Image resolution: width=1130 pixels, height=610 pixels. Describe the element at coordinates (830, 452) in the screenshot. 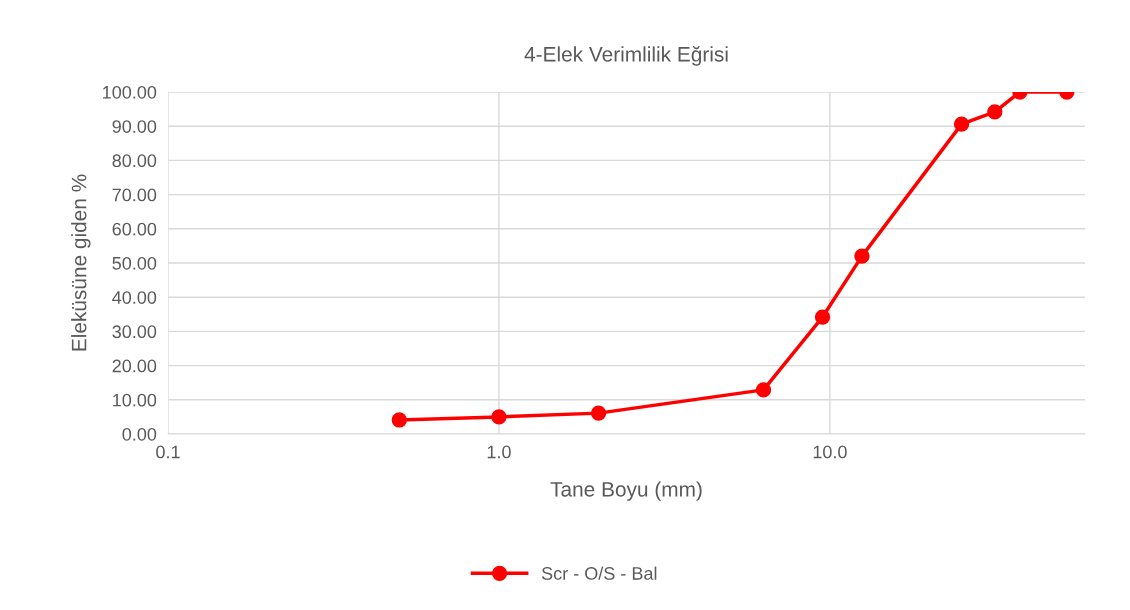

I see `x-tick-label: 10.0` at that location.